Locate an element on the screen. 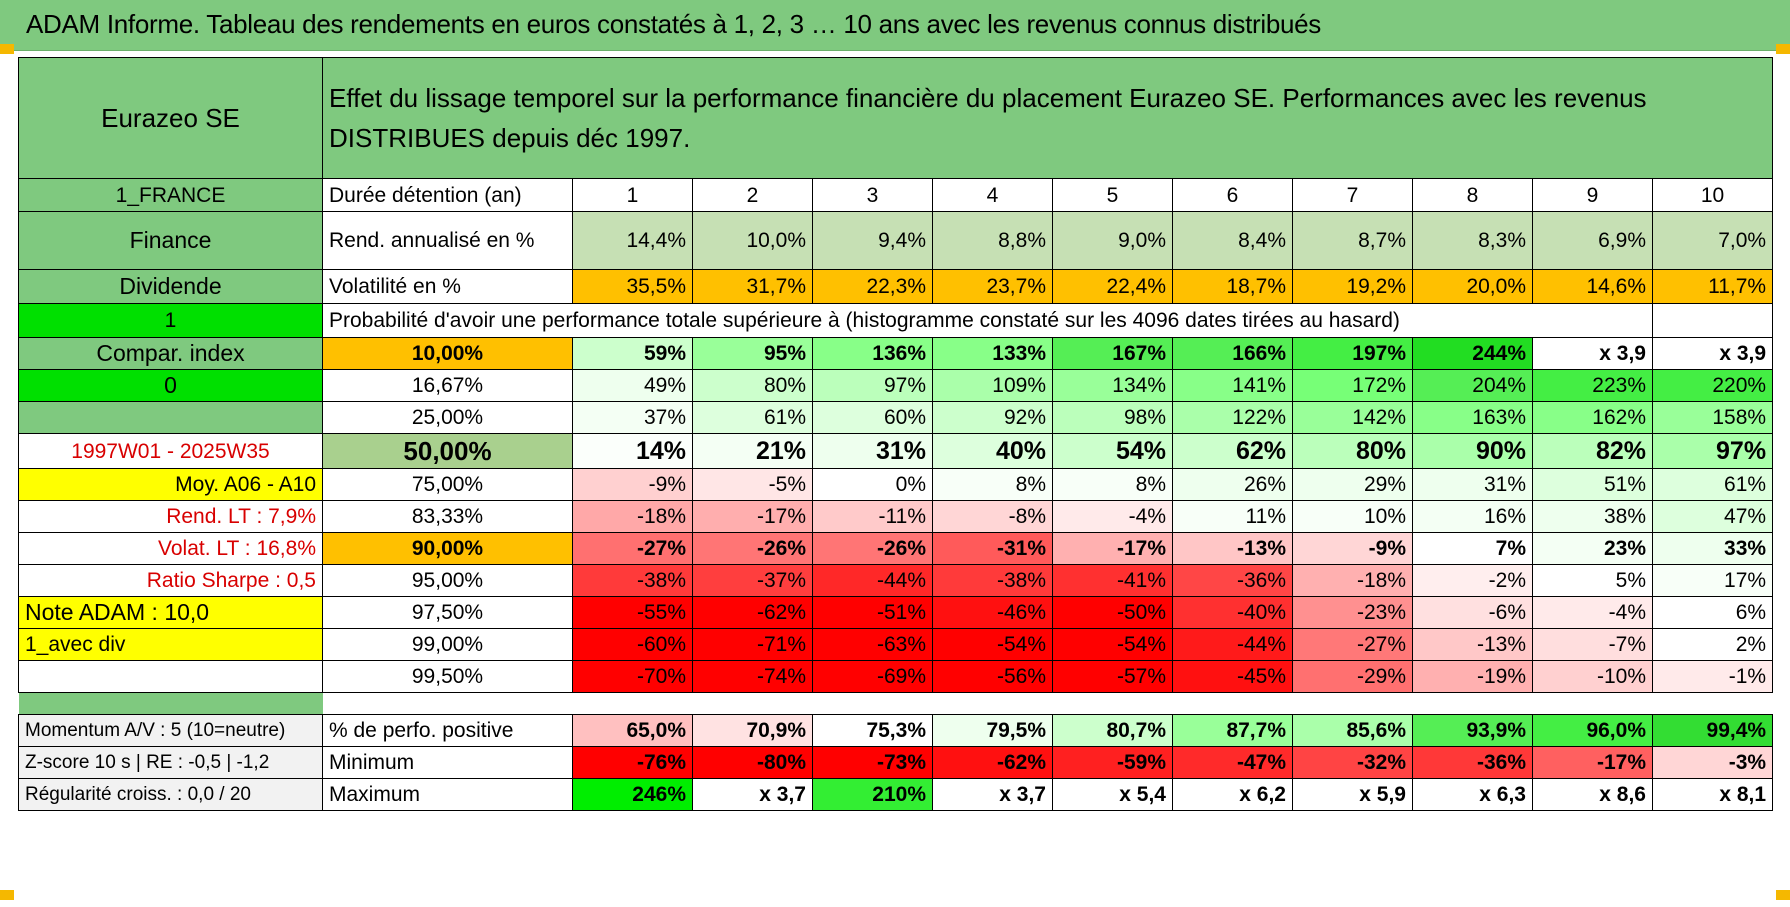 The width and height of the screenshot is (1790, 907). spacer-cell is located at coordinates (170, 703).